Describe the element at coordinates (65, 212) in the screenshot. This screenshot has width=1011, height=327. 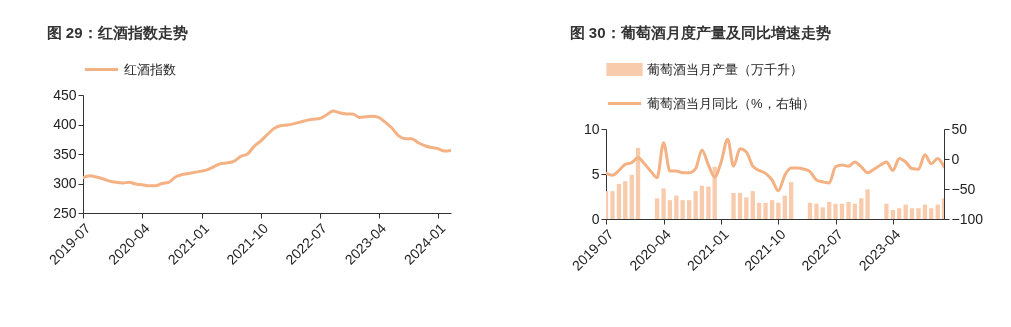
I see `y-tick-label: 250` at that location.